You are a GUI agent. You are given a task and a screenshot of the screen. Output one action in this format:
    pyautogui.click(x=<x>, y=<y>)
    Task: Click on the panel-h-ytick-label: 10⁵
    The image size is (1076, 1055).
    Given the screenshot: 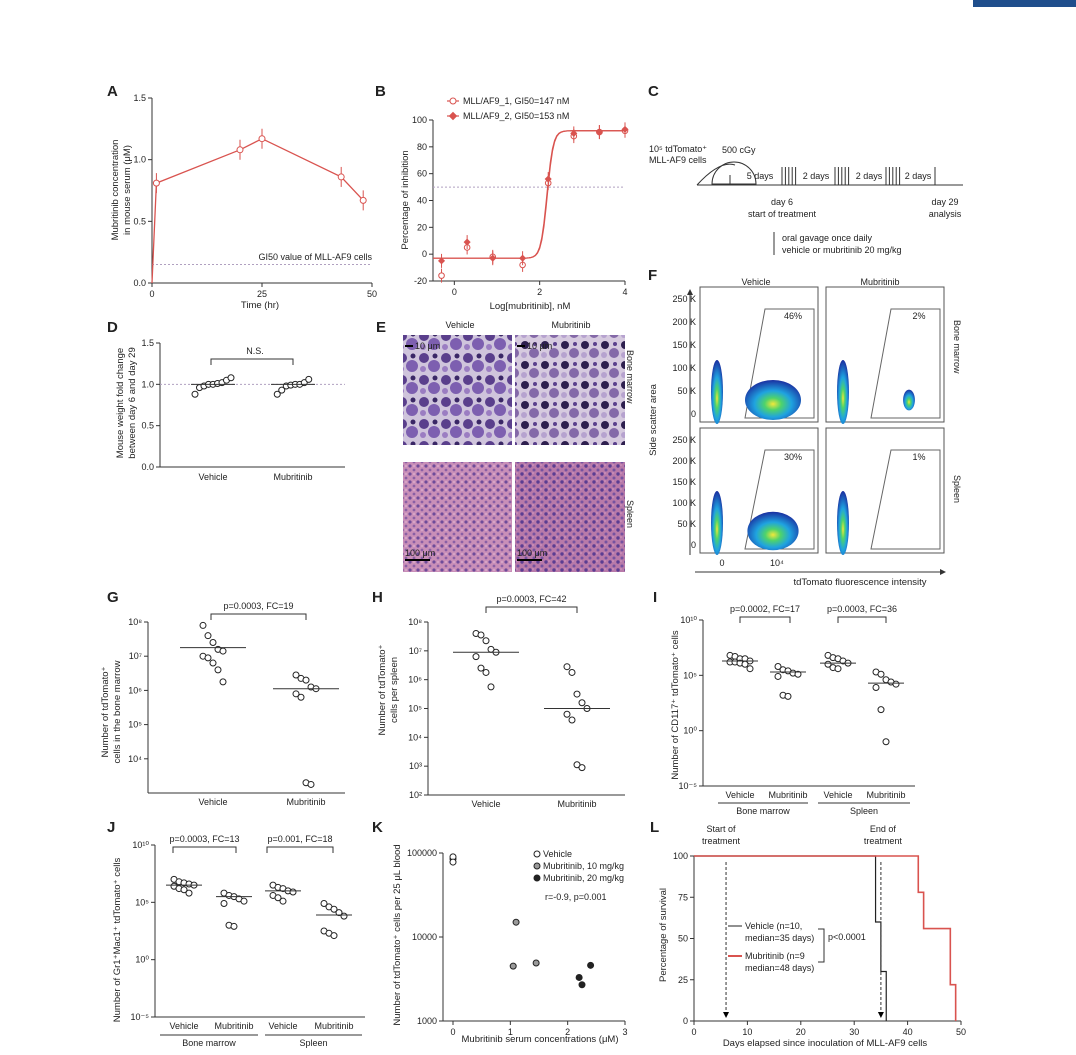 What is the action you would take?
    pyautogui.click(x=415, y=709)
    